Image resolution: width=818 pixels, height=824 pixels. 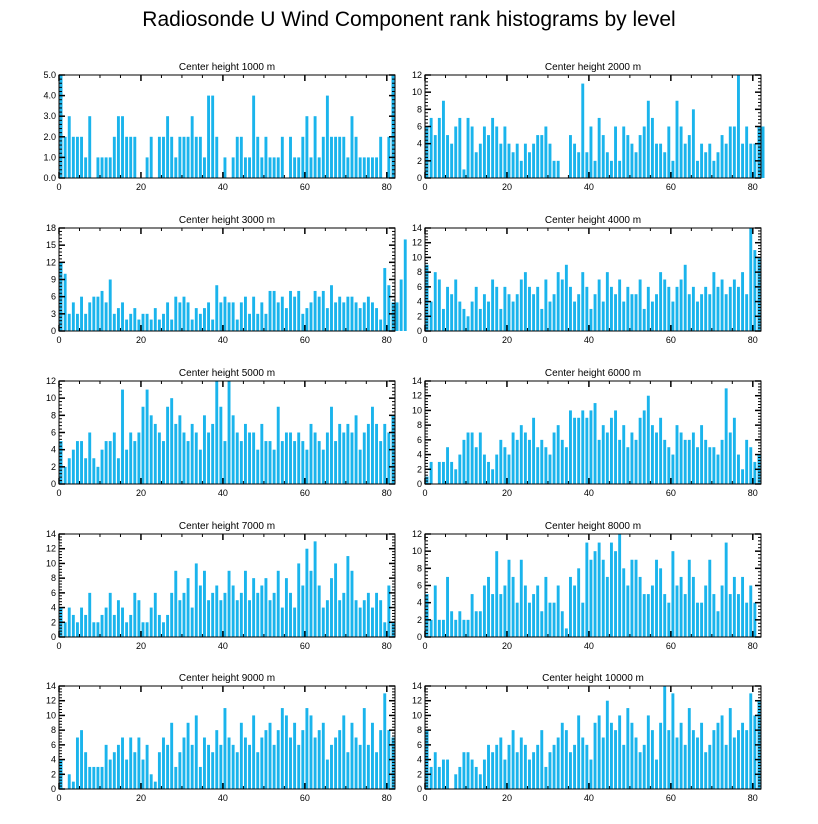 I want to click on y-tick-label: 4.0, so click(x=49, y=96).